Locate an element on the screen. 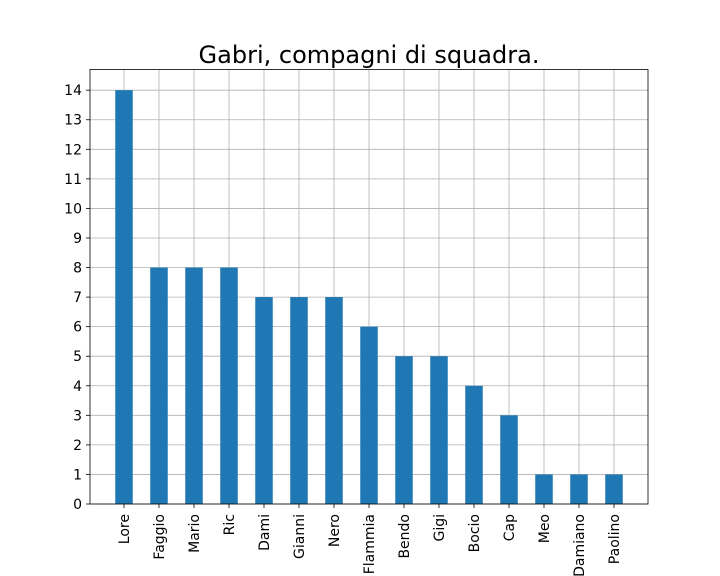 This screenshot has width=720, height=576. y-tick-label: 13 is located at coordinates (73, 121).